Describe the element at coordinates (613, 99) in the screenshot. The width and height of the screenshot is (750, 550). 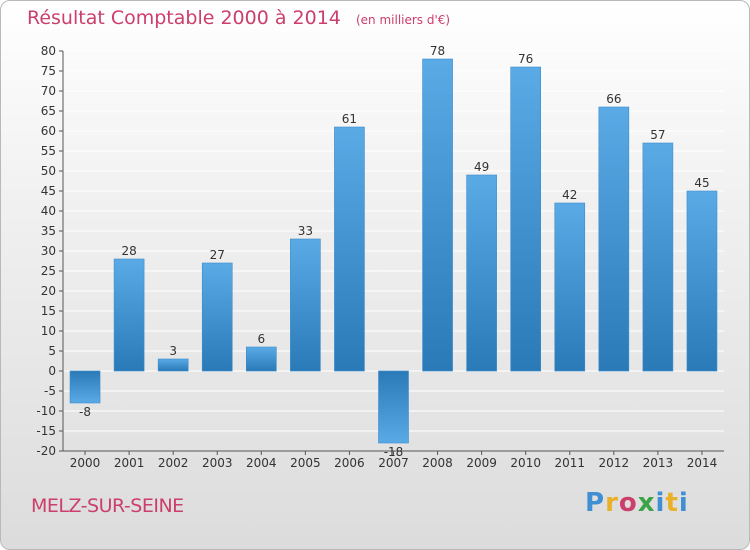
I see `data-label: 66` at that location.